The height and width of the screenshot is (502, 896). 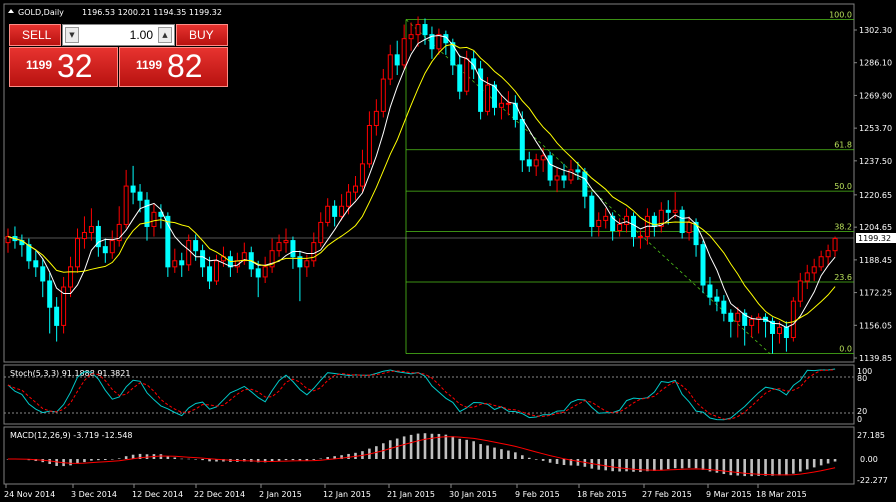 I want to click on lot-size-input, so click(x=118, y=35).